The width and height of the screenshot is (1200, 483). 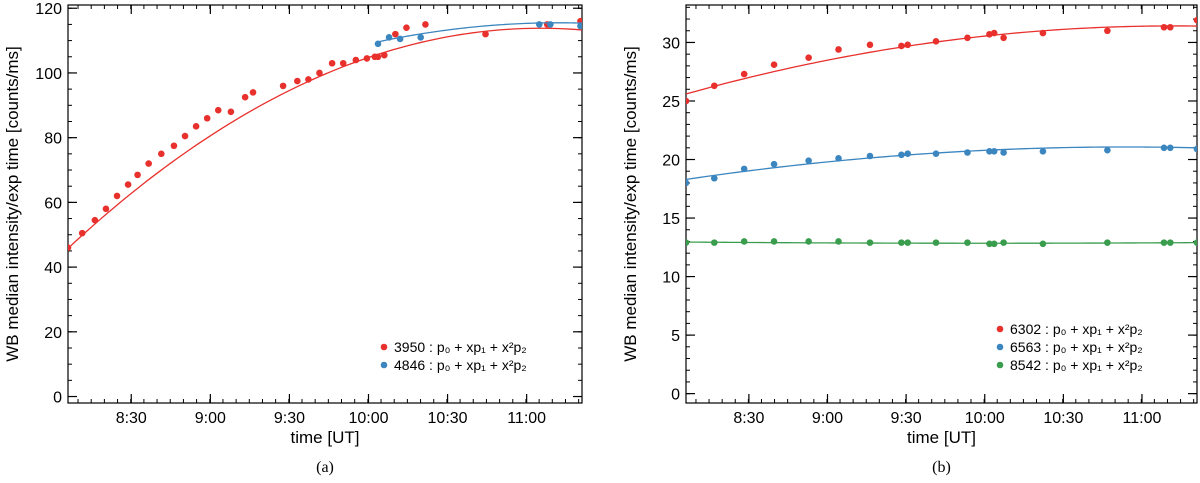 What do you see at coordinates (1076, 329) in the screenshot?
I see `legend-label-6302: 6302 : p₀ + xp₁ + x²p₂` at bounding box center [1076, 329].